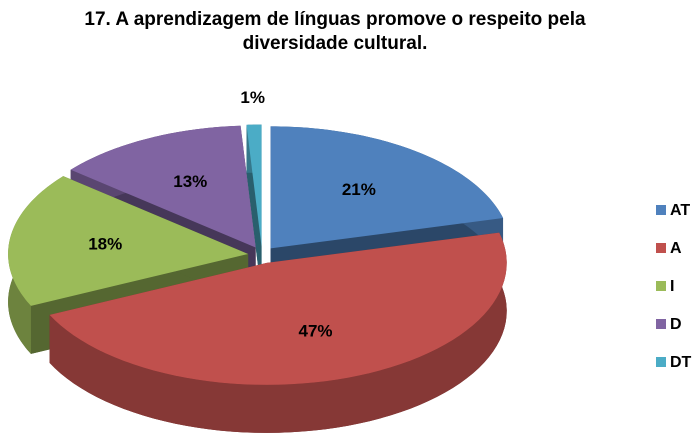 The width and height of the screenshot is (700, 440). Describe the element at coordinates (190, 181) in the screenshot. I see `data-label: 13%` at that location.